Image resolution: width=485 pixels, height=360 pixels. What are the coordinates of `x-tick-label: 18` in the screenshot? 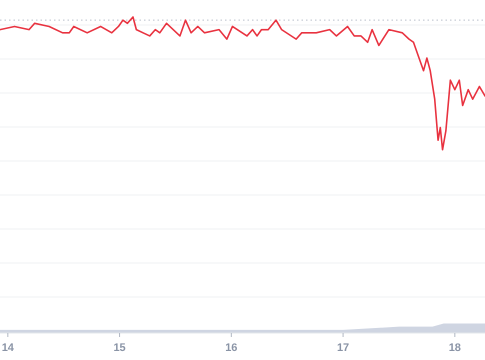 It's located at (454, 348).